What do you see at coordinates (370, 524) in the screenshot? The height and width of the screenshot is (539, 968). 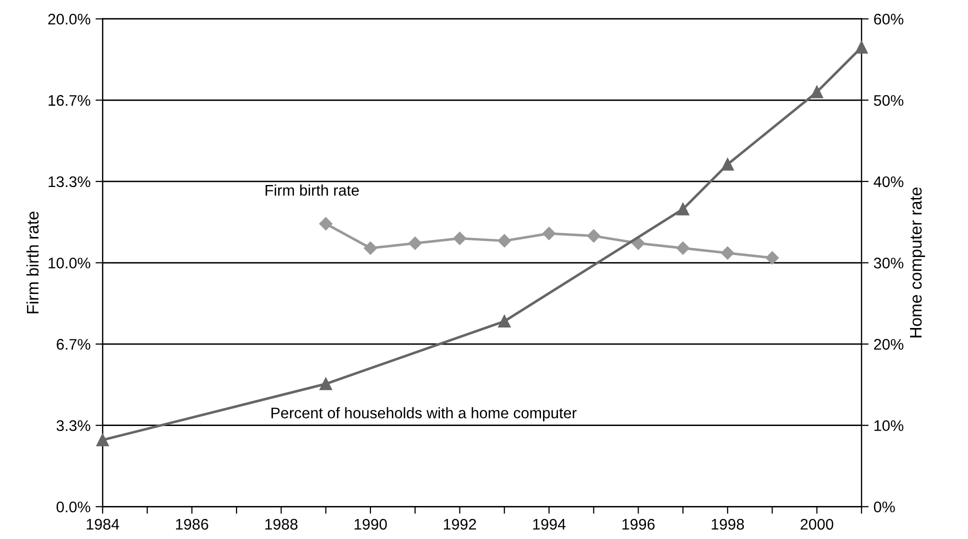 I see `x-tick-label: 1990` at bounding box center [370, 524].